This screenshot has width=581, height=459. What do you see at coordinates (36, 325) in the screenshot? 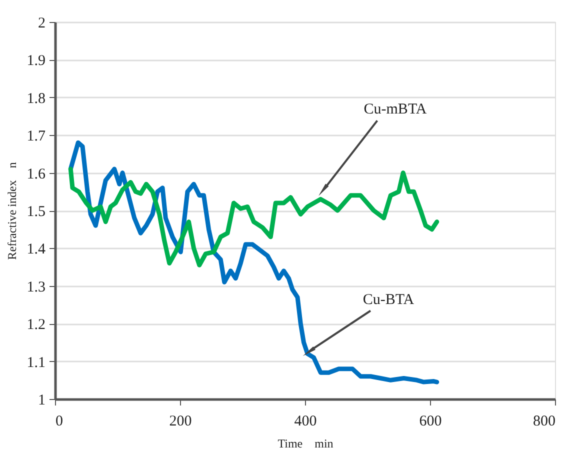
I see `y-tick-label: 1.2` at bounding box center [36, 325].